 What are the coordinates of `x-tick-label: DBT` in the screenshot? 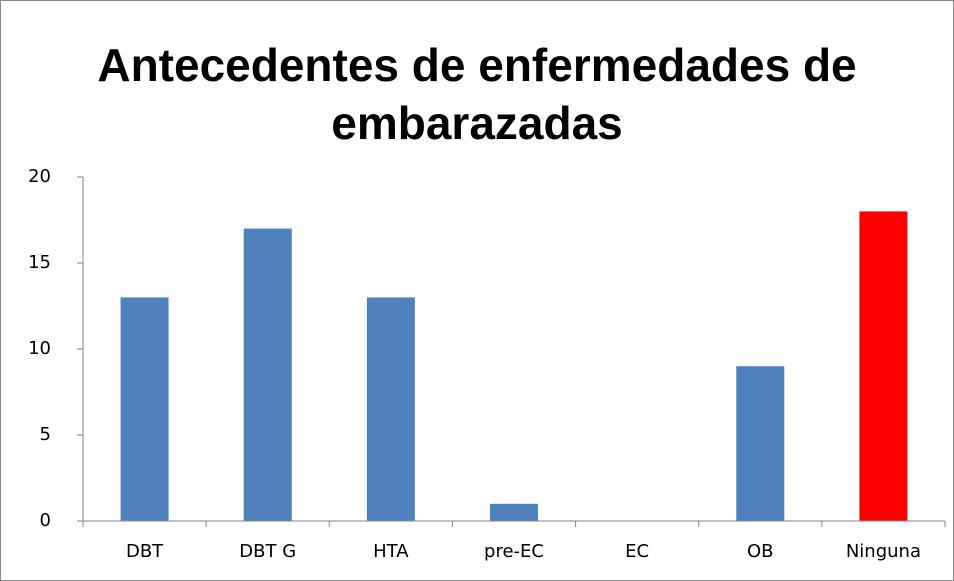 It's located at (145, 551).